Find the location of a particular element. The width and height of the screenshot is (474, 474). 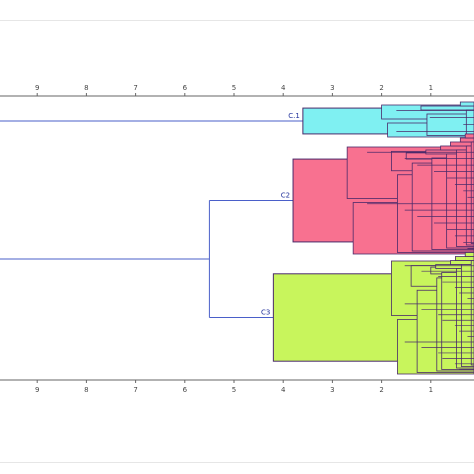

bottom-axis-tick-label: 1 is located at coordinates (431, 390).